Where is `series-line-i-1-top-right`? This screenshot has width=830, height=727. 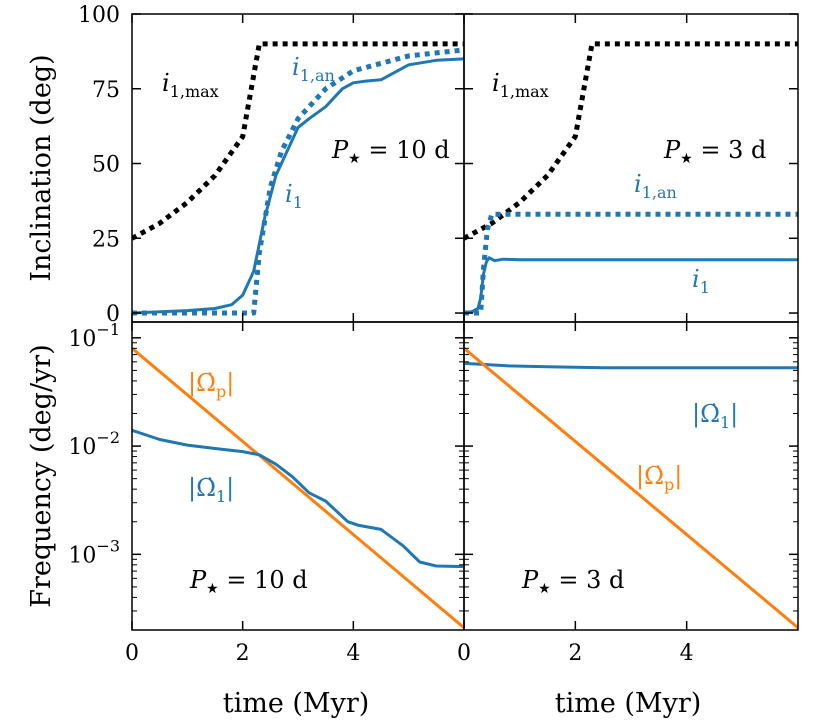 series-line-i-1-top-right is located at coordinates (631, 285).